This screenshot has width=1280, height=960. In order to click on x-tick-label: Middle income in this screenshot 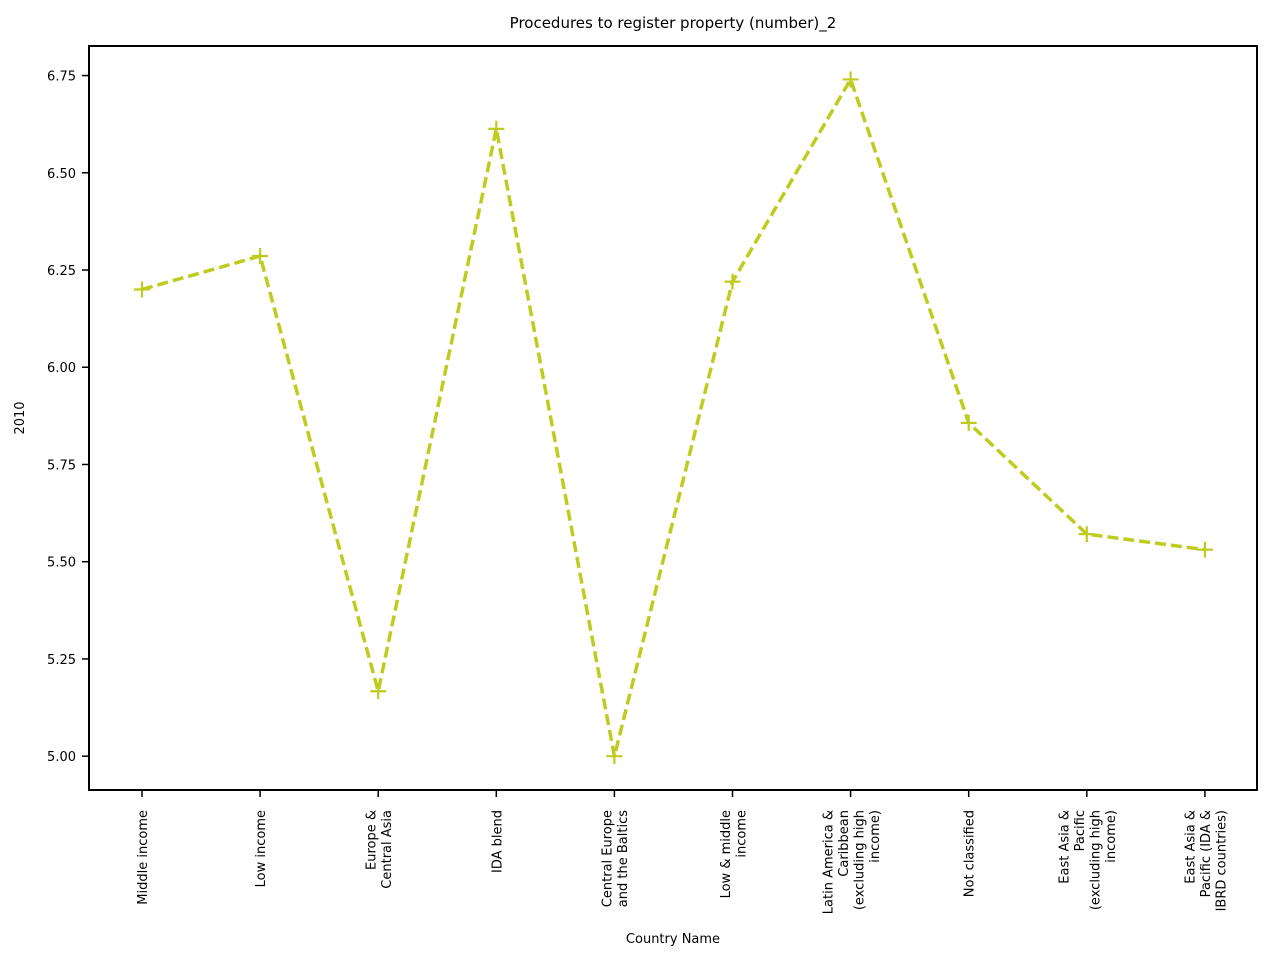, I will do `click(143, 857)`.